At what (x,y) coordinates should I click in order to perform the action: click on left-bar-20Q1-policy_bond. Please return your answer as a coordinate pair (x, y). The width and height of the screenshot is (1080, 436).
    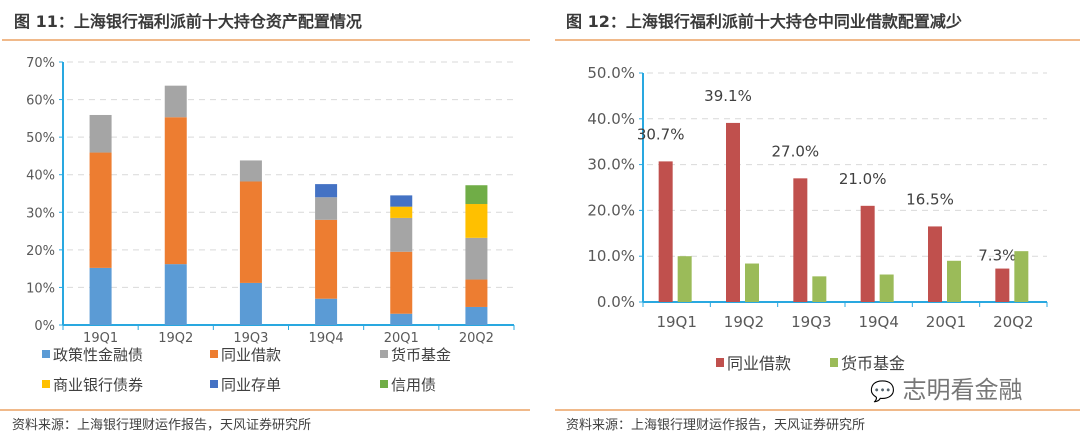
    Looking at the image, I should click on (401, 319).